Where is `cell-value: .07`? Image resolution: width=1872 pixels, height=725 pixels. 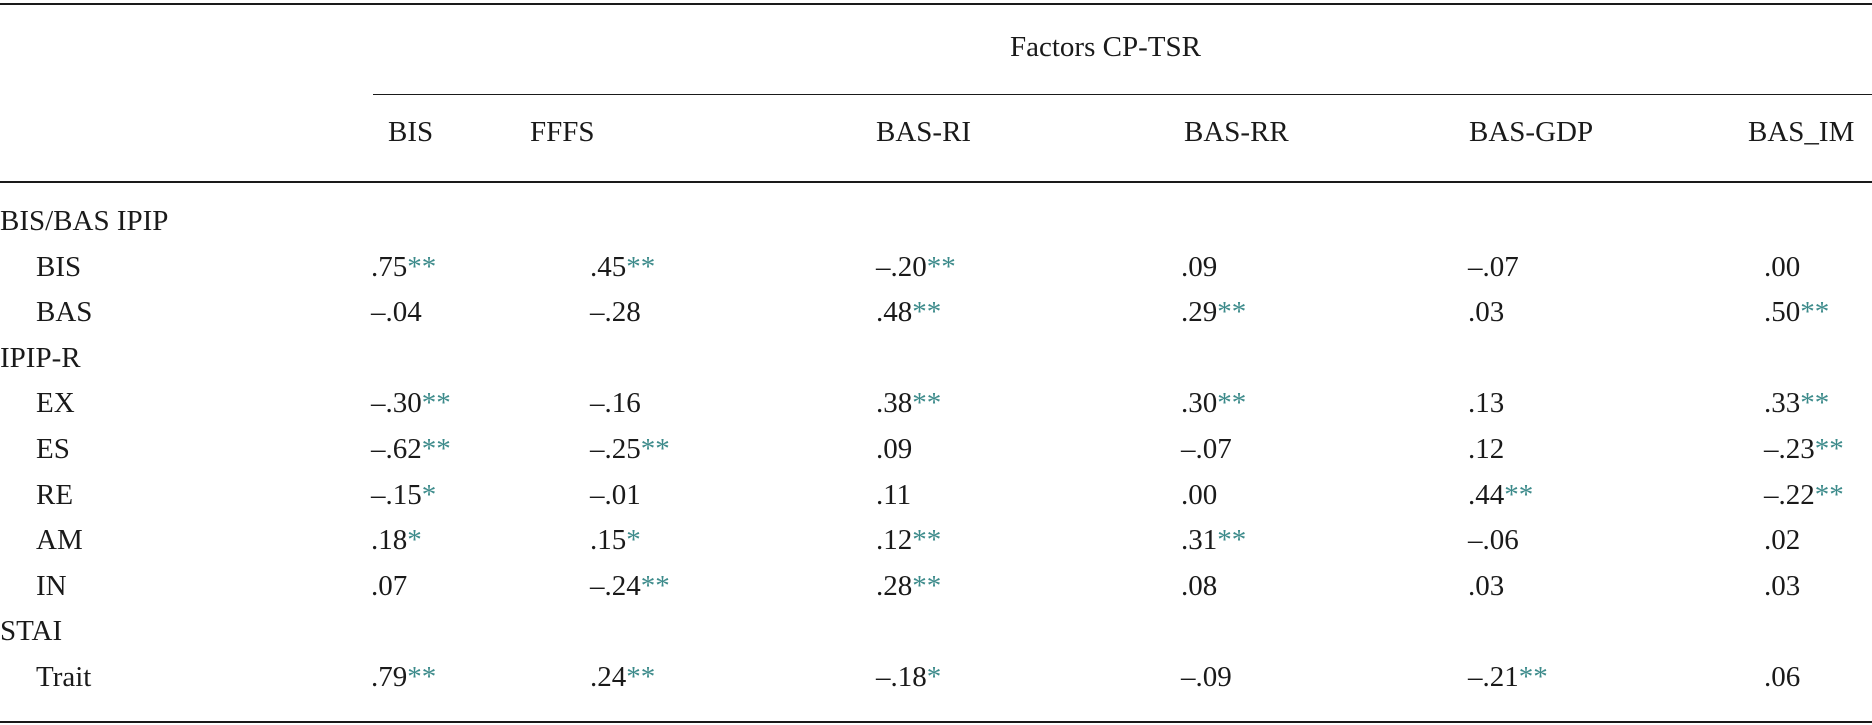
cell-value: .07 is located at coordinates (389, 585).